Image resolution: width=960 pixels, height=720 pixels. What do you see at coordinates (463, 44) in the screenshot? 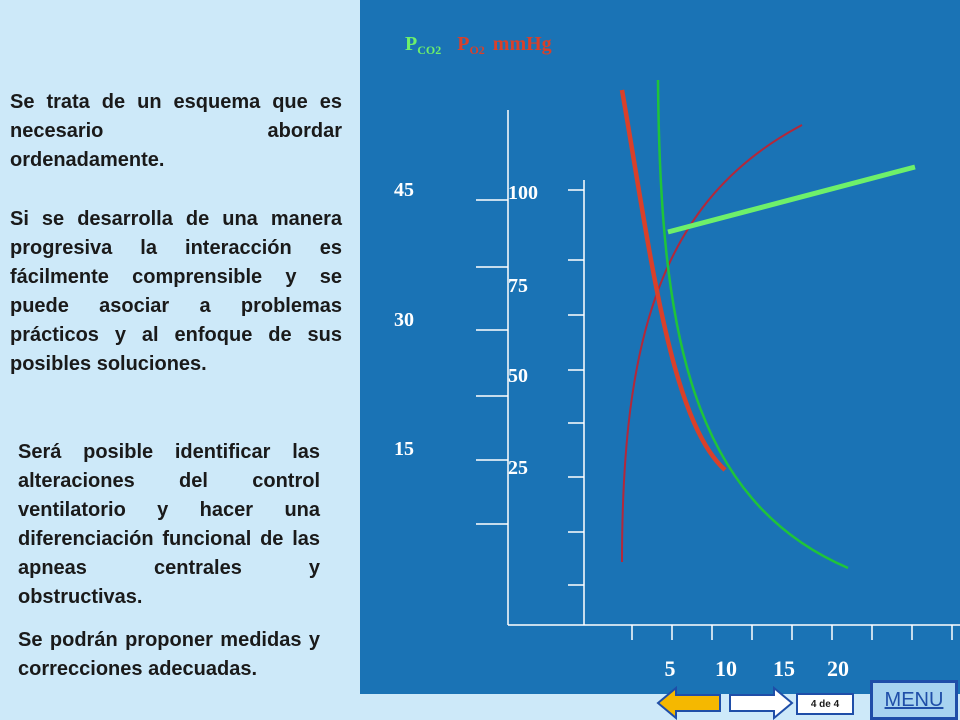
I see `title-po2-p: P` at bounding box center [463, 44].